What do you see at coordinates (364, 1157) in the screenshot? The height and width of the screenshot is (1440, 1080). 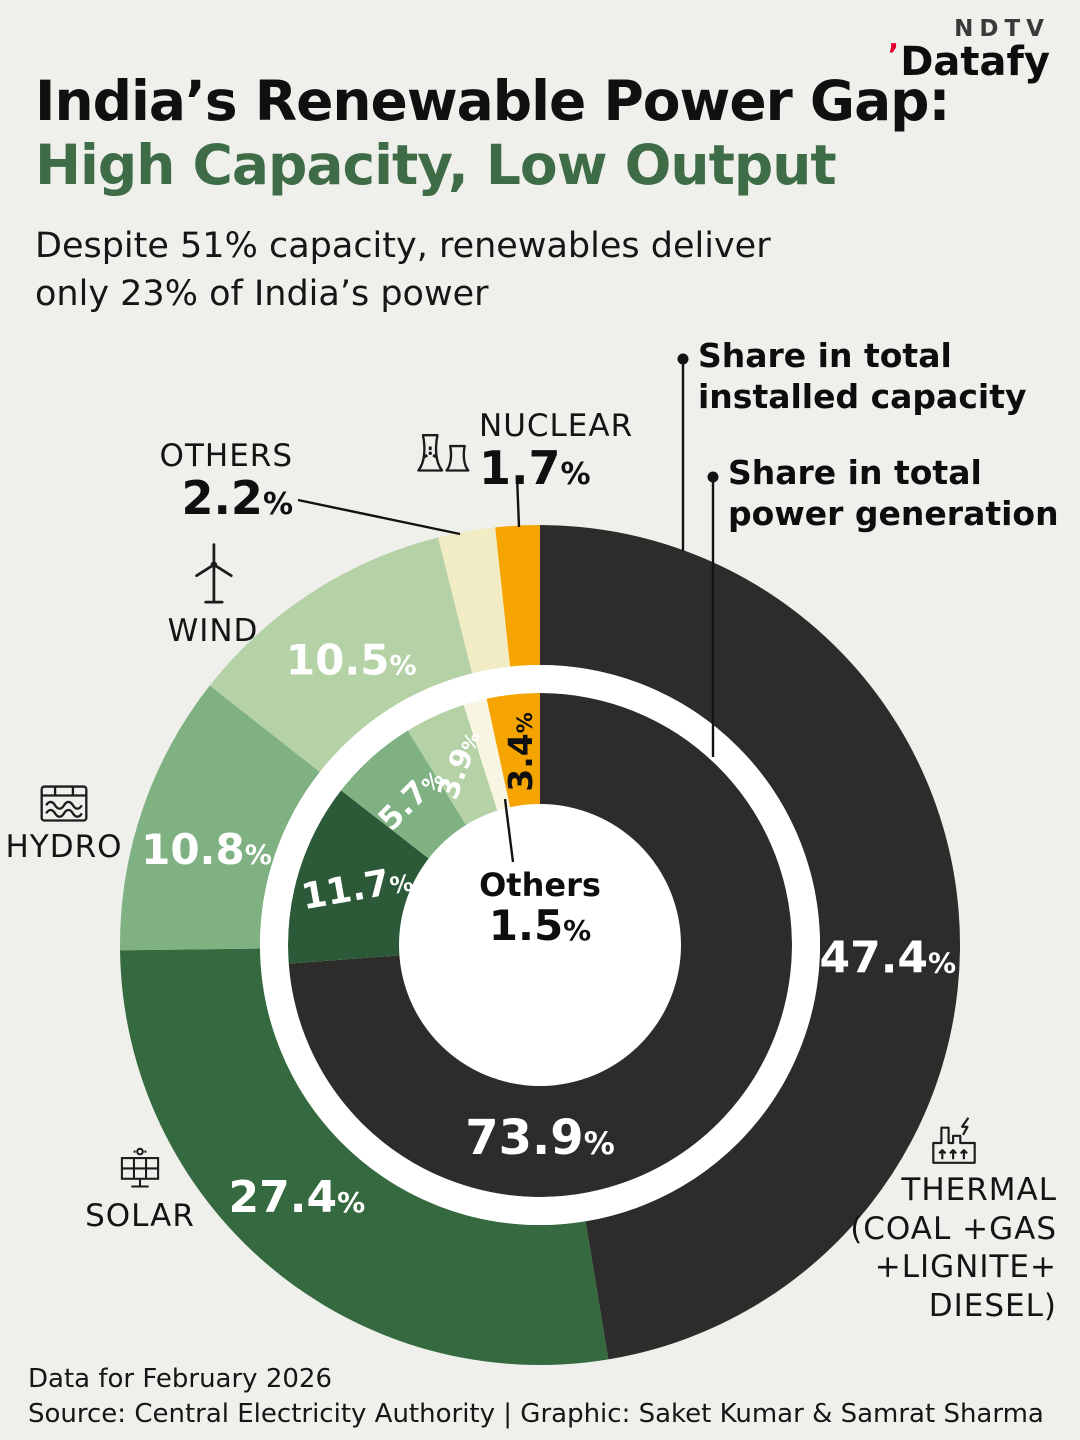 I see `slice-outer-solar` at bounding box center [364, 1157].